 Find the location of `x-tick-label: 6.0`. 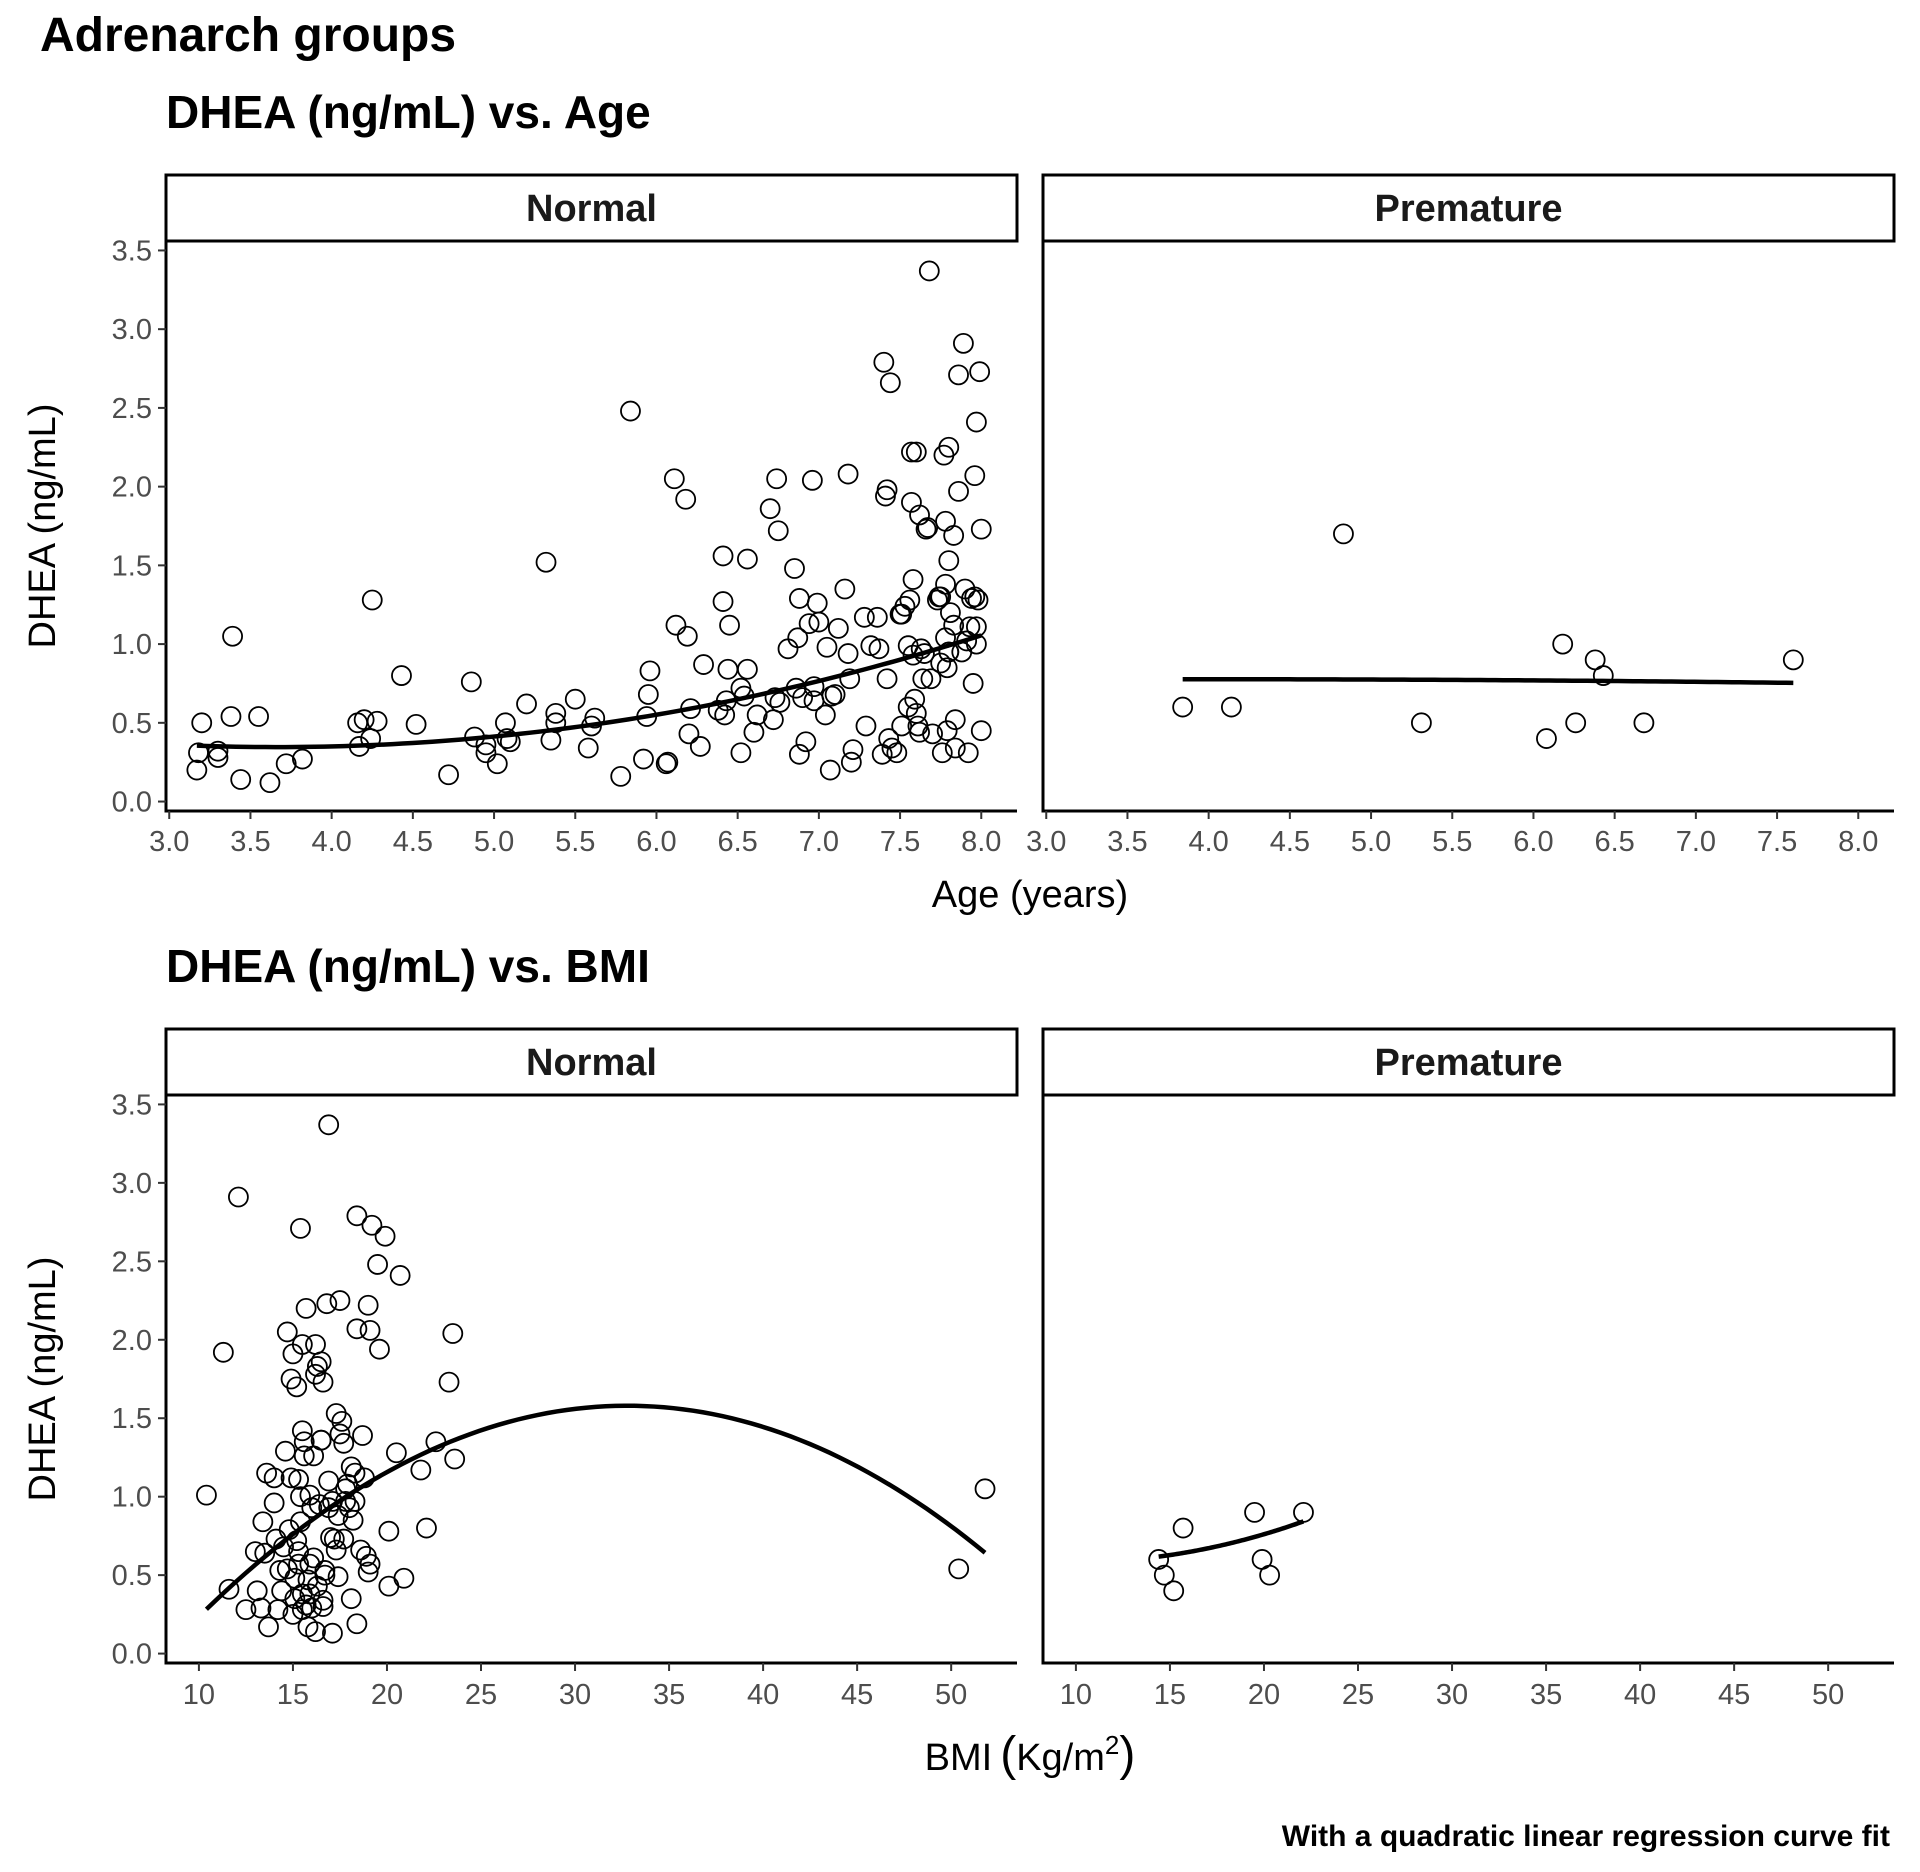

x-tick-label: 6.0 is located at coordinates (656, 842).